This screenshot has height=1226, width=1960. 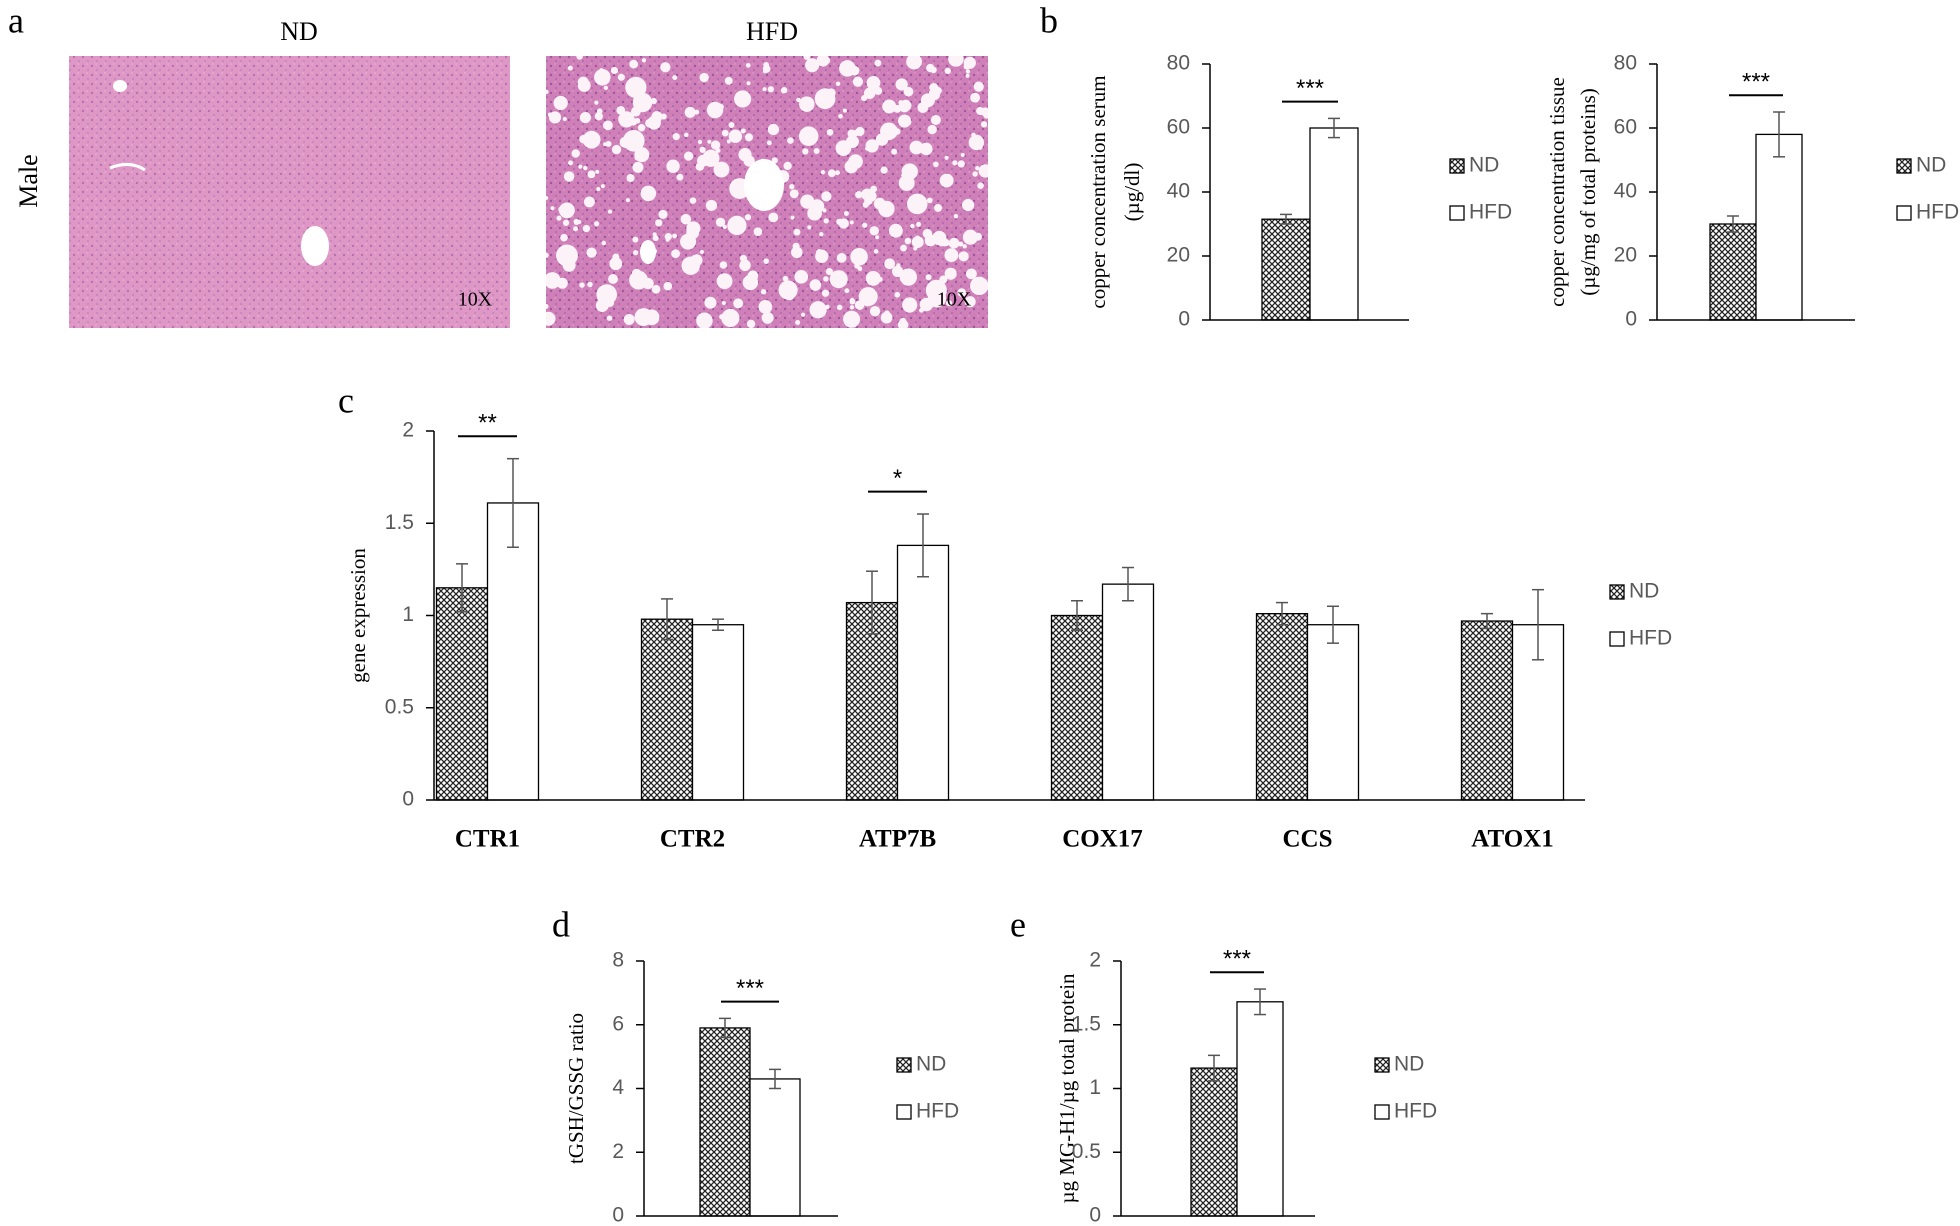 I want to click on y-tick-label: 40, so click(x=1178, y=191).